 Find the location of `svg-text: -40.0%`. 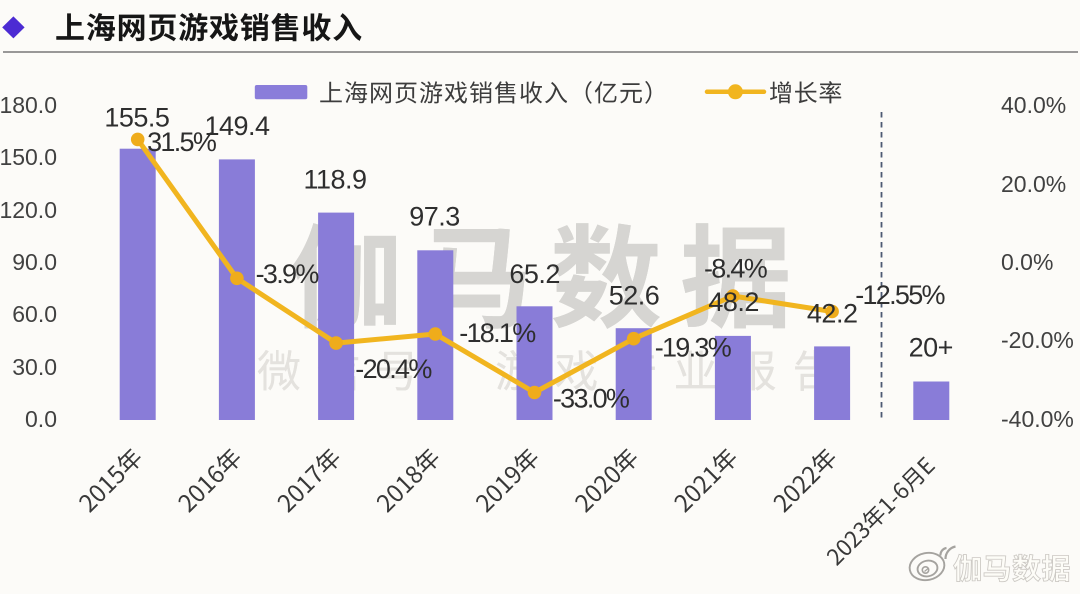

svg-text: -40.0% is located at coordinates (1037, 419).